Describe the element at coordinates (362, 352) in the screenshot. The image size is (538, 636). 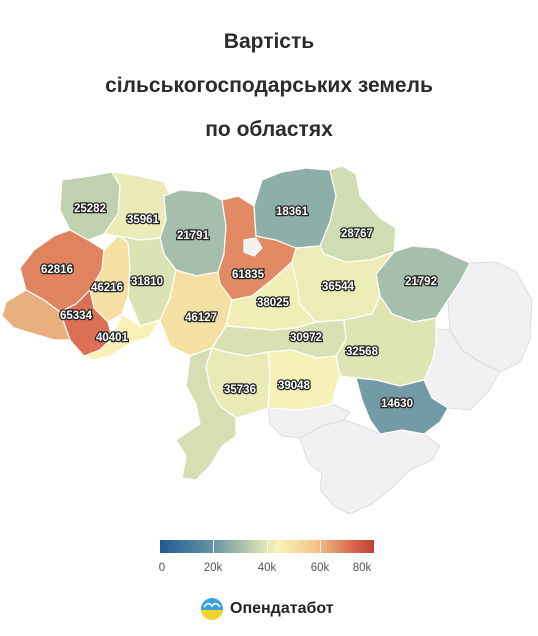
I see `value-label-dnipropetrovsk: 32568` at that location.